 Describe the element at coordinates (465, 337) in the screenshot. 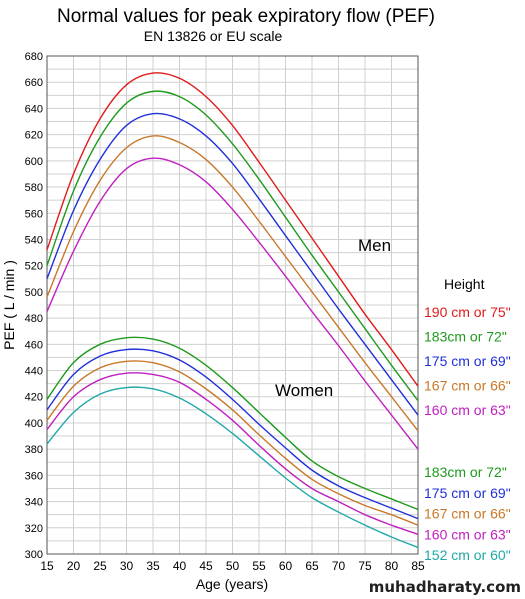

I see `legend-entry-men: 183cm or 72"` at that location.